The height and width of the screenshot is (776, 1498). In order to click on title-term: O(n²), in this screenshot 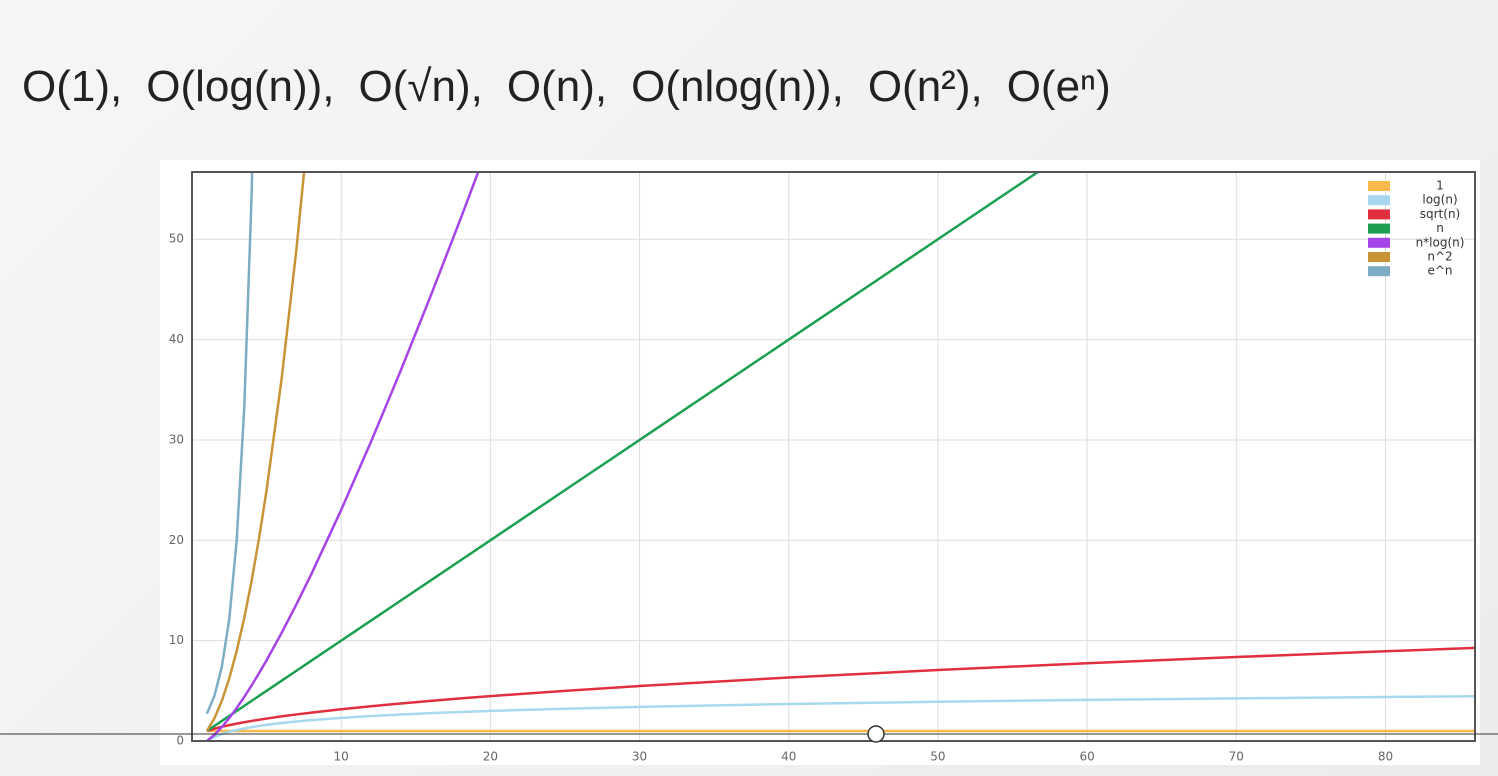, I will do `click(925, 86)`.